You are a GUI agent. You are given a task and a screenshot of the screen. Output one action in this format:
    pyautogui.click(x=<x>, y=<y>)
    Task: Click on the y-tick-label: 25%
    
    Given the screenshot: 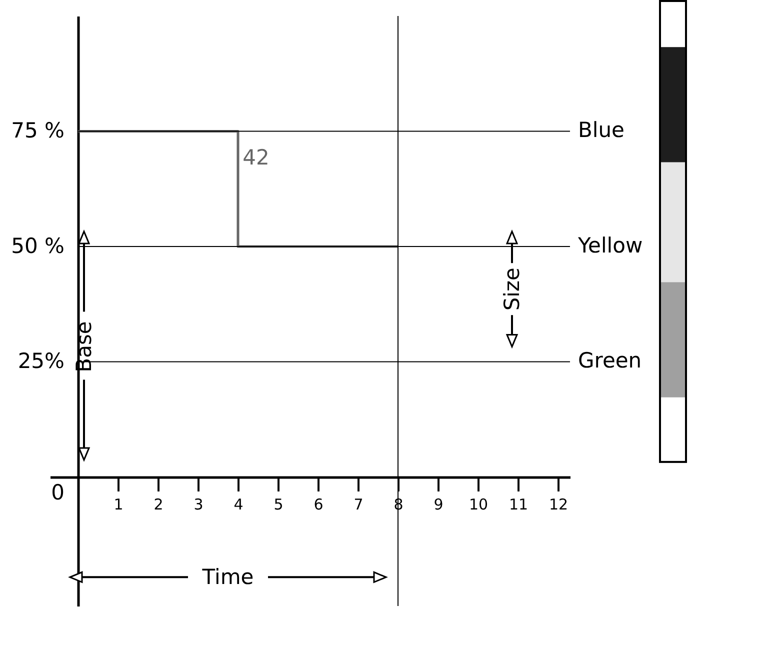 What is the action you would take?
    pyautogui.click(x=41, y=361)
    